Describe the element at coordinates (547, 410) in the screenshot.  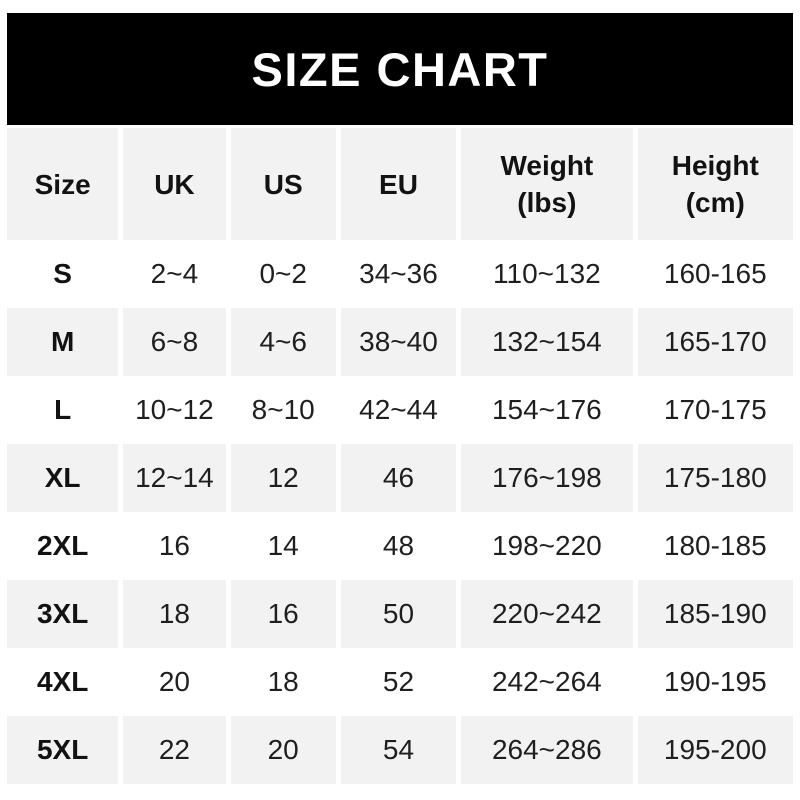
I see `cell-weight: 154~176` at that location.